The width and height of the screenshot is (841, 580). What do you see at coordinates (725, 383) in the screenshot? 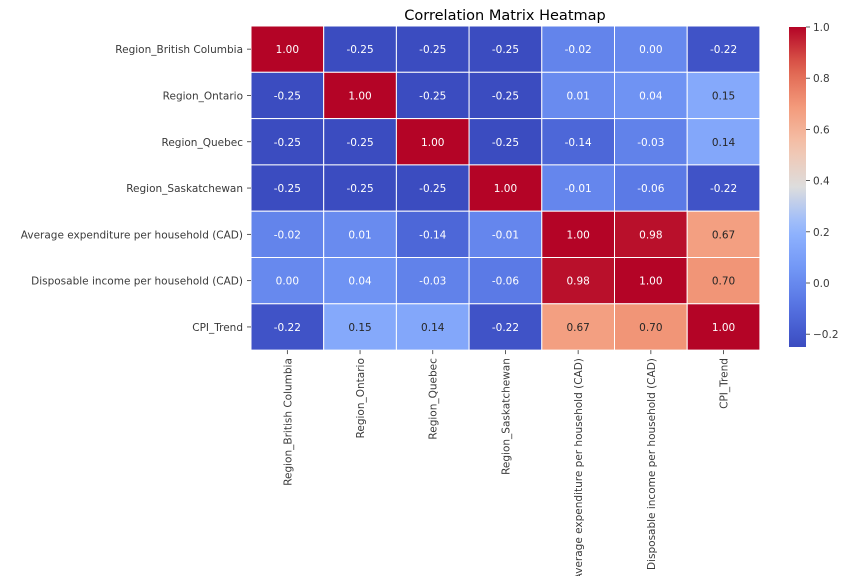
I see `column-label: CPI_Trend` at bounding box center [725, 383].